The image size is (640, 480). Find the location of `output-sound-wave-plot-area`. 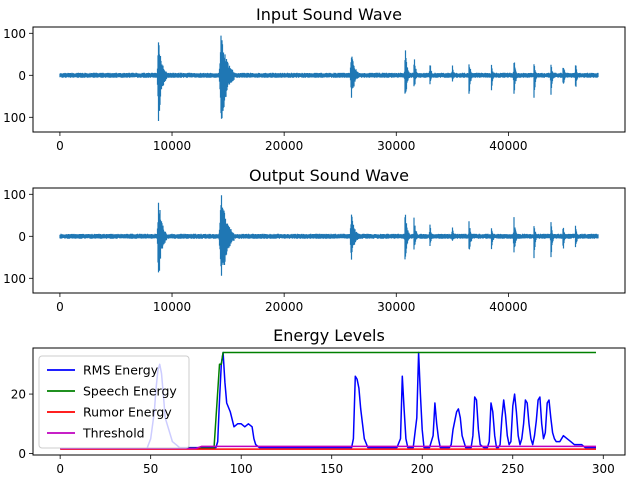

output-sound-wave-plot-area is located at coordinates (329, 235).